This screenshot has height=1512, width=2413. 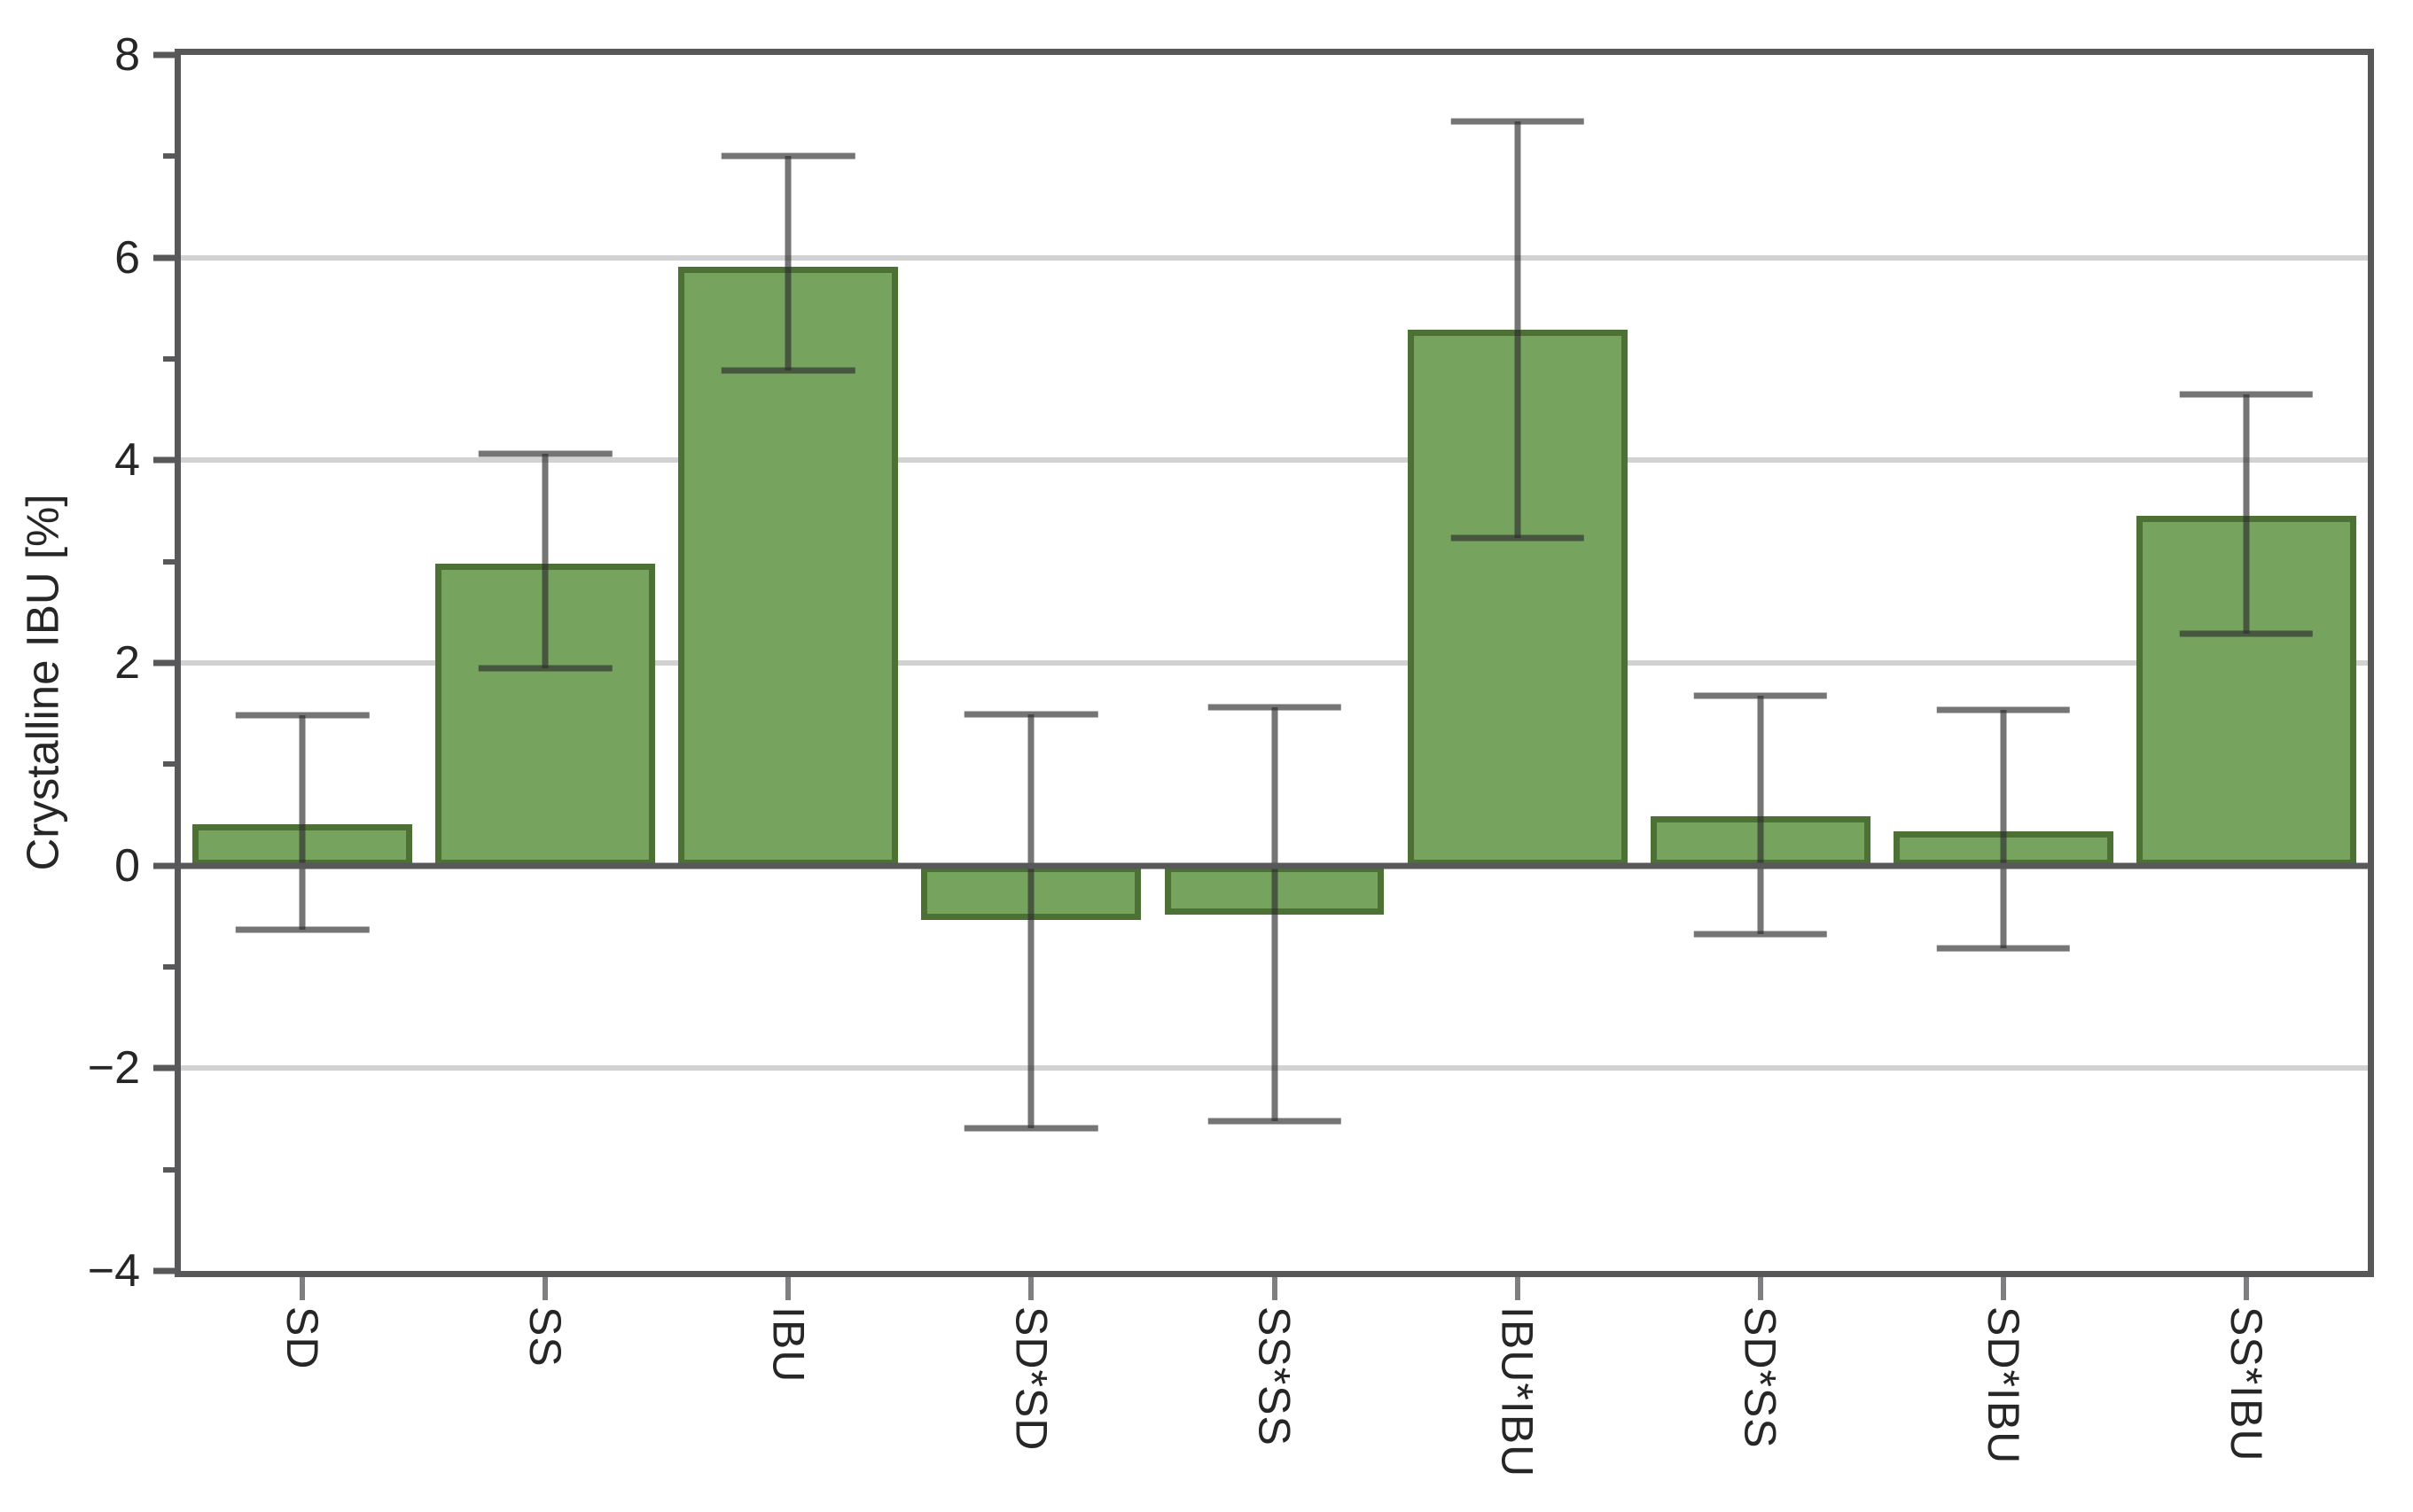 I want to click on error-cap-bottom-SS*SS, so click(x=1274, y=1122).